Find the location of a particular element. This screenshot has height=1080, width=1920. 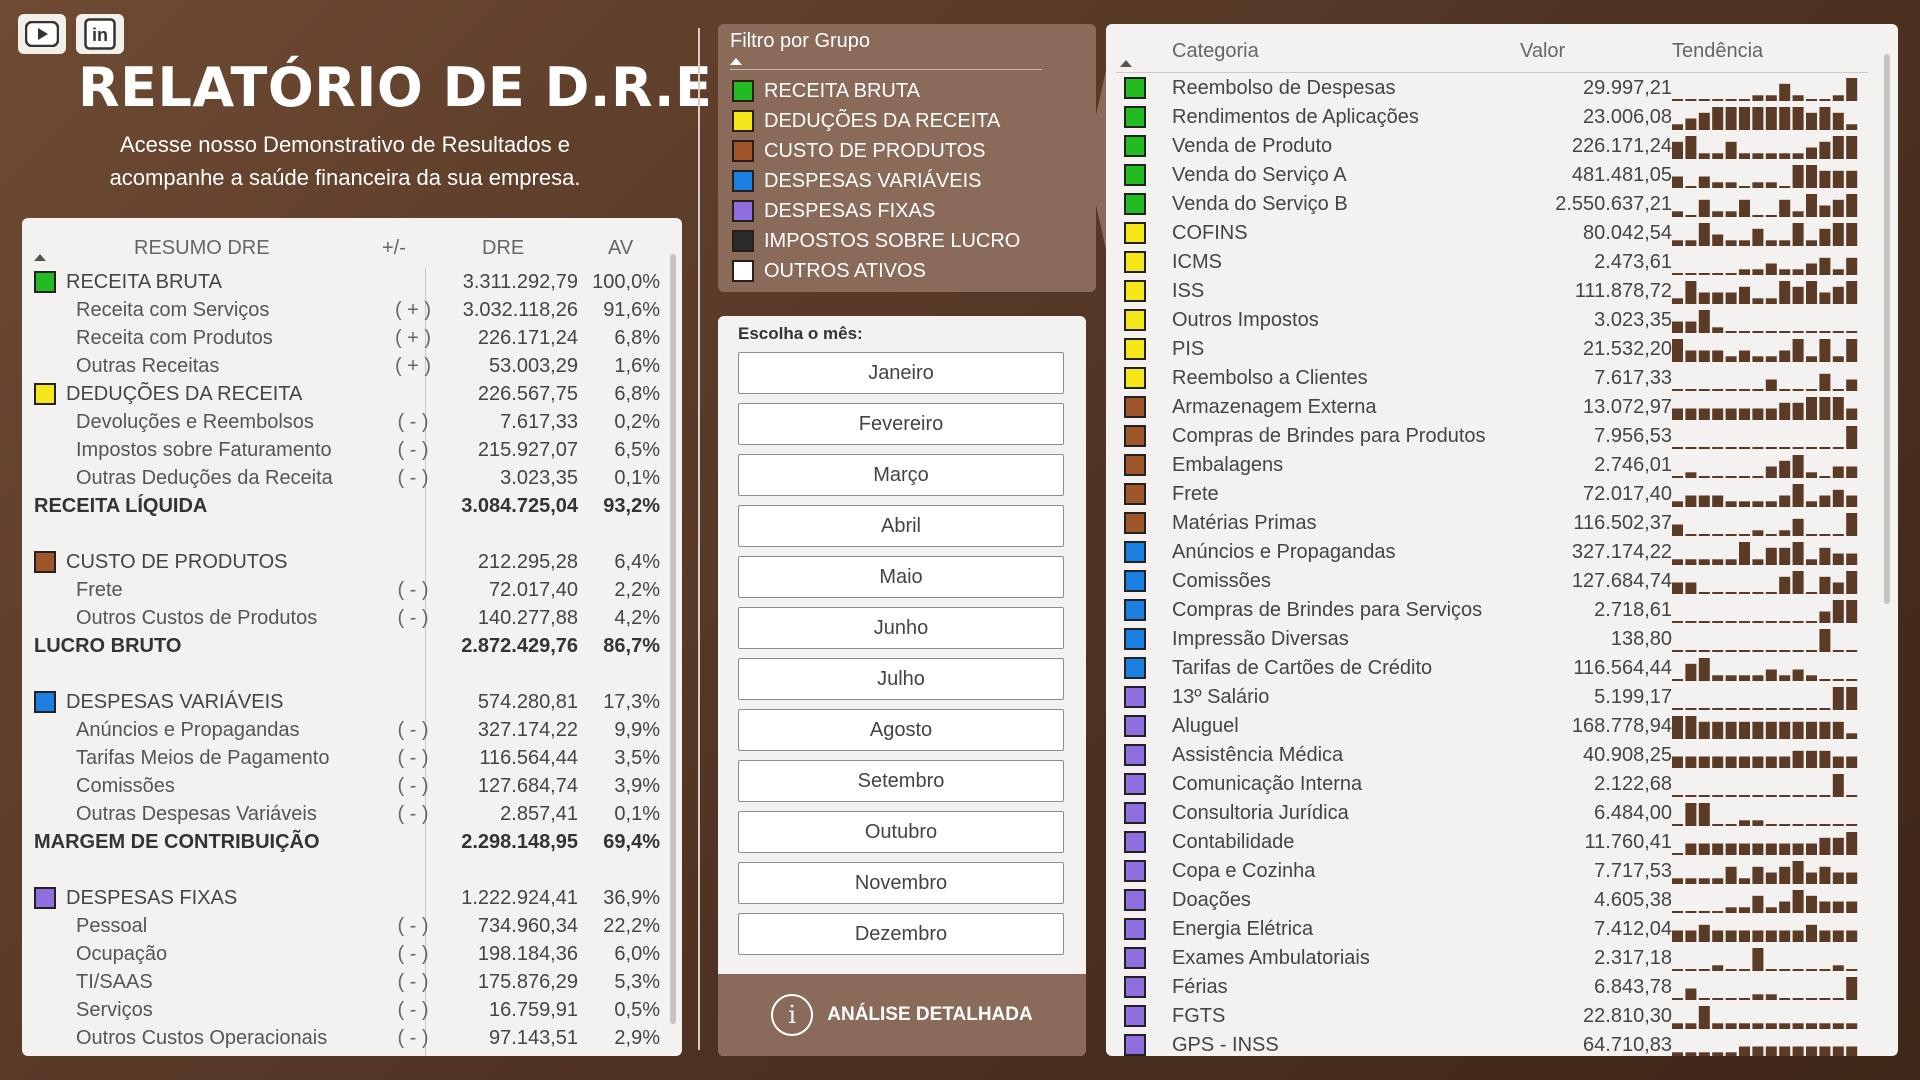

table-row: Venda do Serviço A 481.481,05 is located at coordinates (1502, 175).